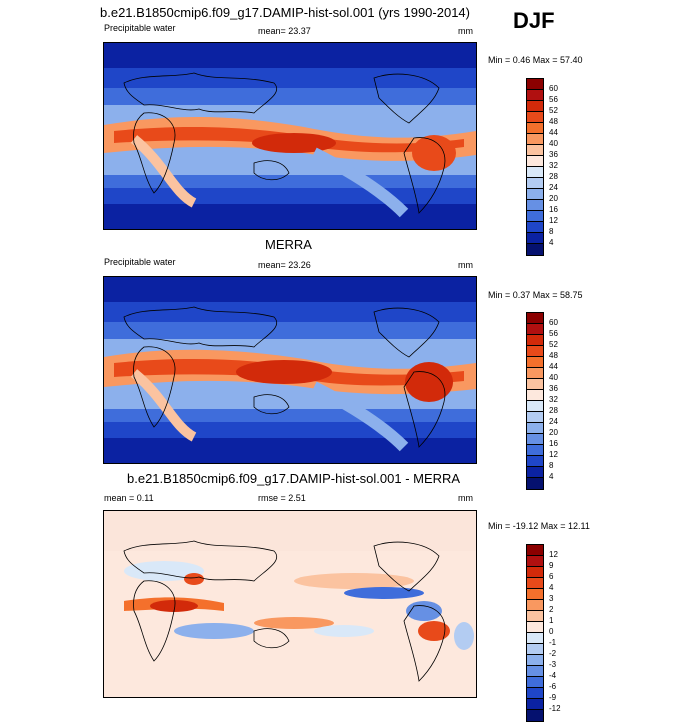  What do you see at coordinates (288, 244) in the screenshot?
I see `panel-2-title: MERRA` at bounding box center [288, 244].